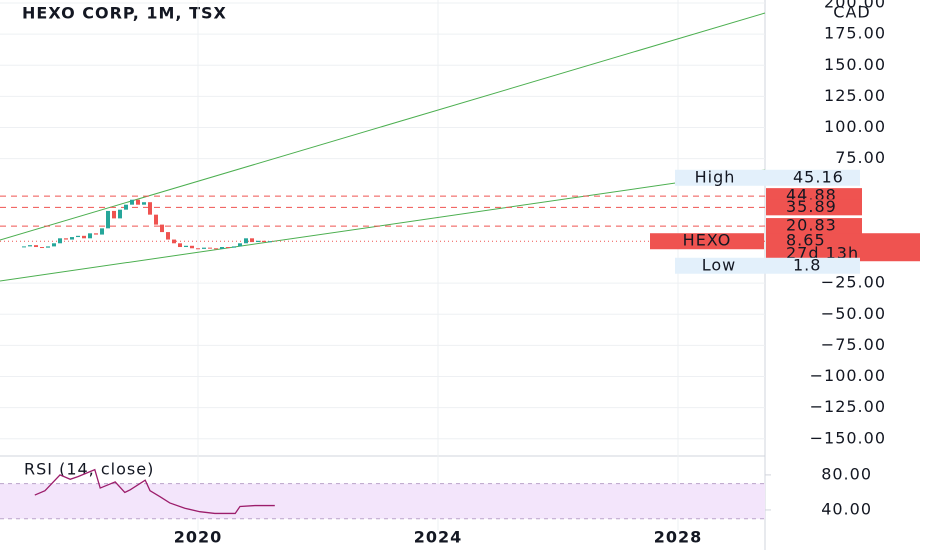  Describe the element at coordinates (846, 508) in the screenshot. I see `rsi-tick-label: 40.00` at that location.